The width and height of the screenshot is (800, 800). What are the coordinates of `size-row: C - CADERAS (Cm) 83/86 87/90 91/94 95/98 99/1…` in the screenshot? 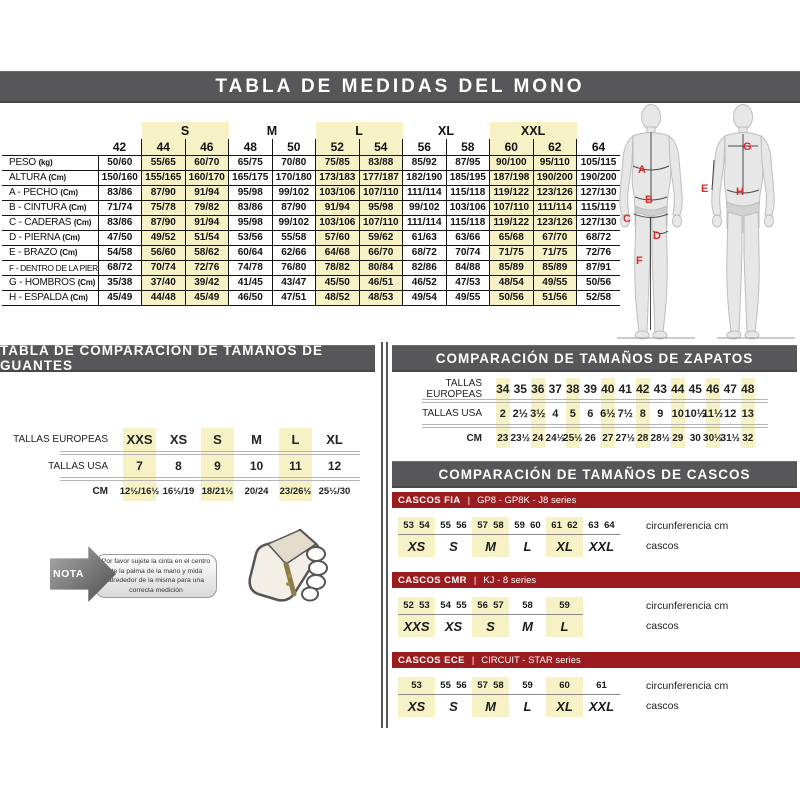 It's located at (311, 222).